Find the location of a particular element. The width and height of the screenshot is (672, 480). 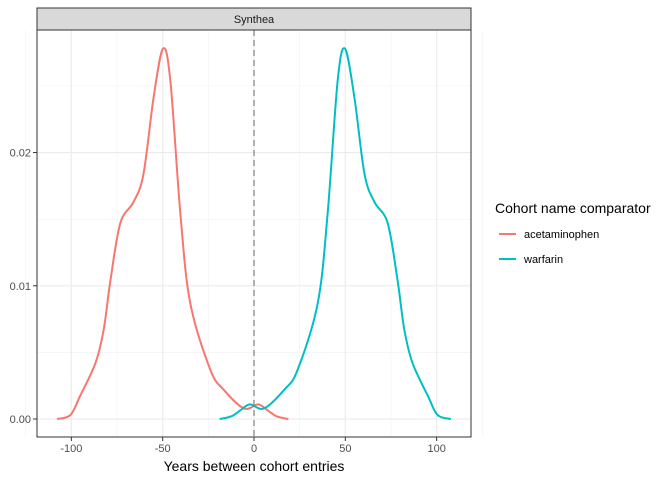

x-tick-label: -50 is located at coordinates (163, 449).